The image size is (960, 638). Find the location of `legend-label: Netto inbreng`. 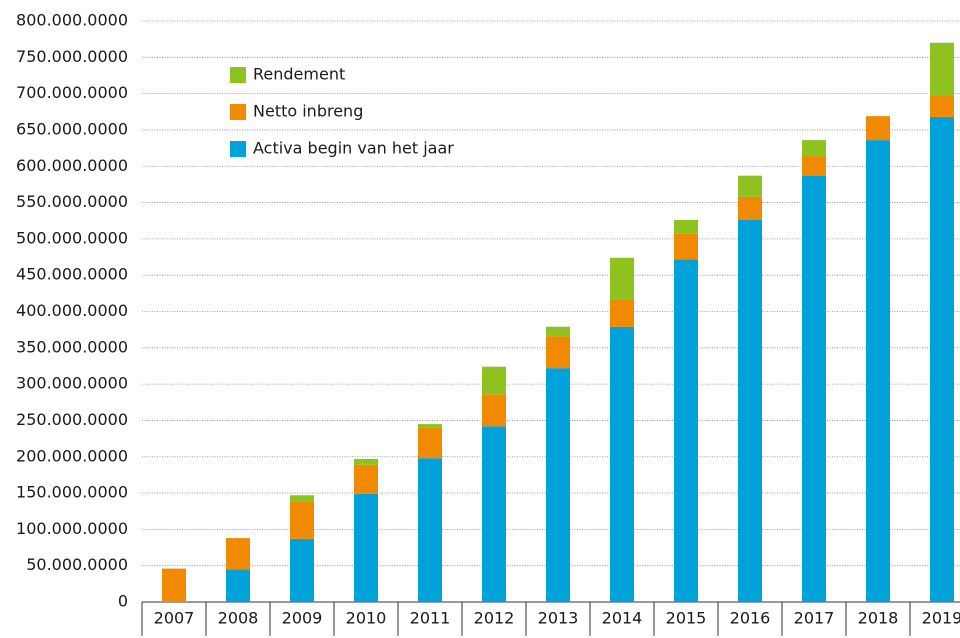

legend-label: Netto inbreng is located at coordinates (308, 111).